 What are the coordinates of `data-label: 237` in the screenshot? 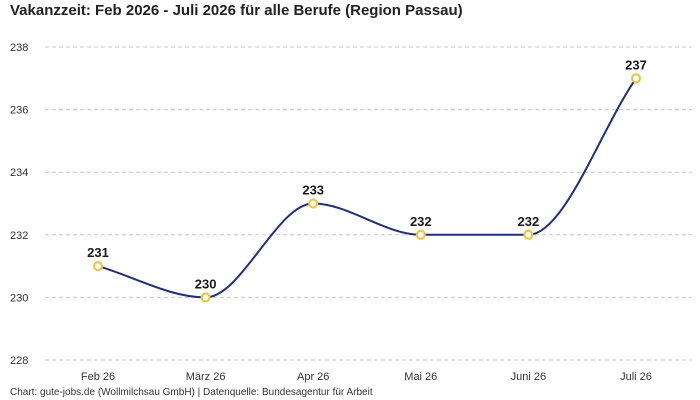 It's located at (636, 64).